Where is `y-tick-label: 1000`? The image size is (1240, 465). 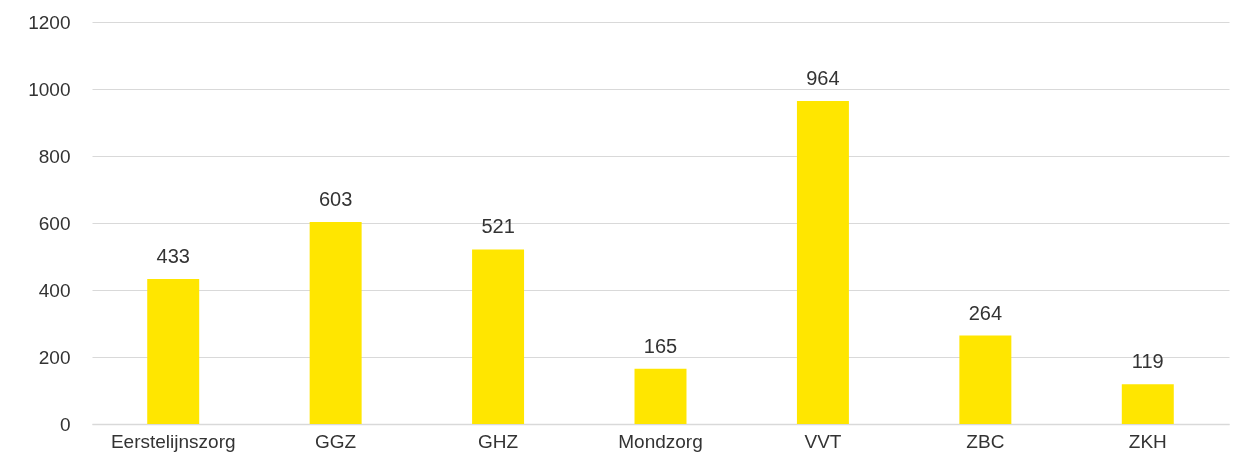
y-tick-label: 1000 is located at coordinates (49, 89).